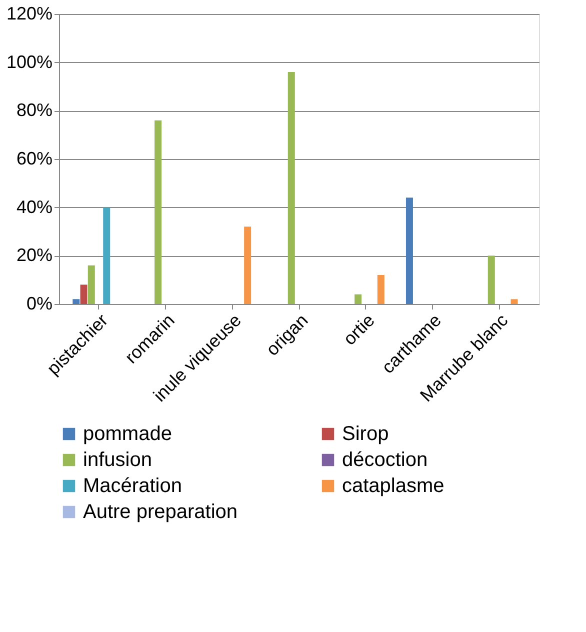  What do you see at coordinates (127, 434) in the screenshot?
I see `legend-label: pommade` at bounding box center [127, 434].